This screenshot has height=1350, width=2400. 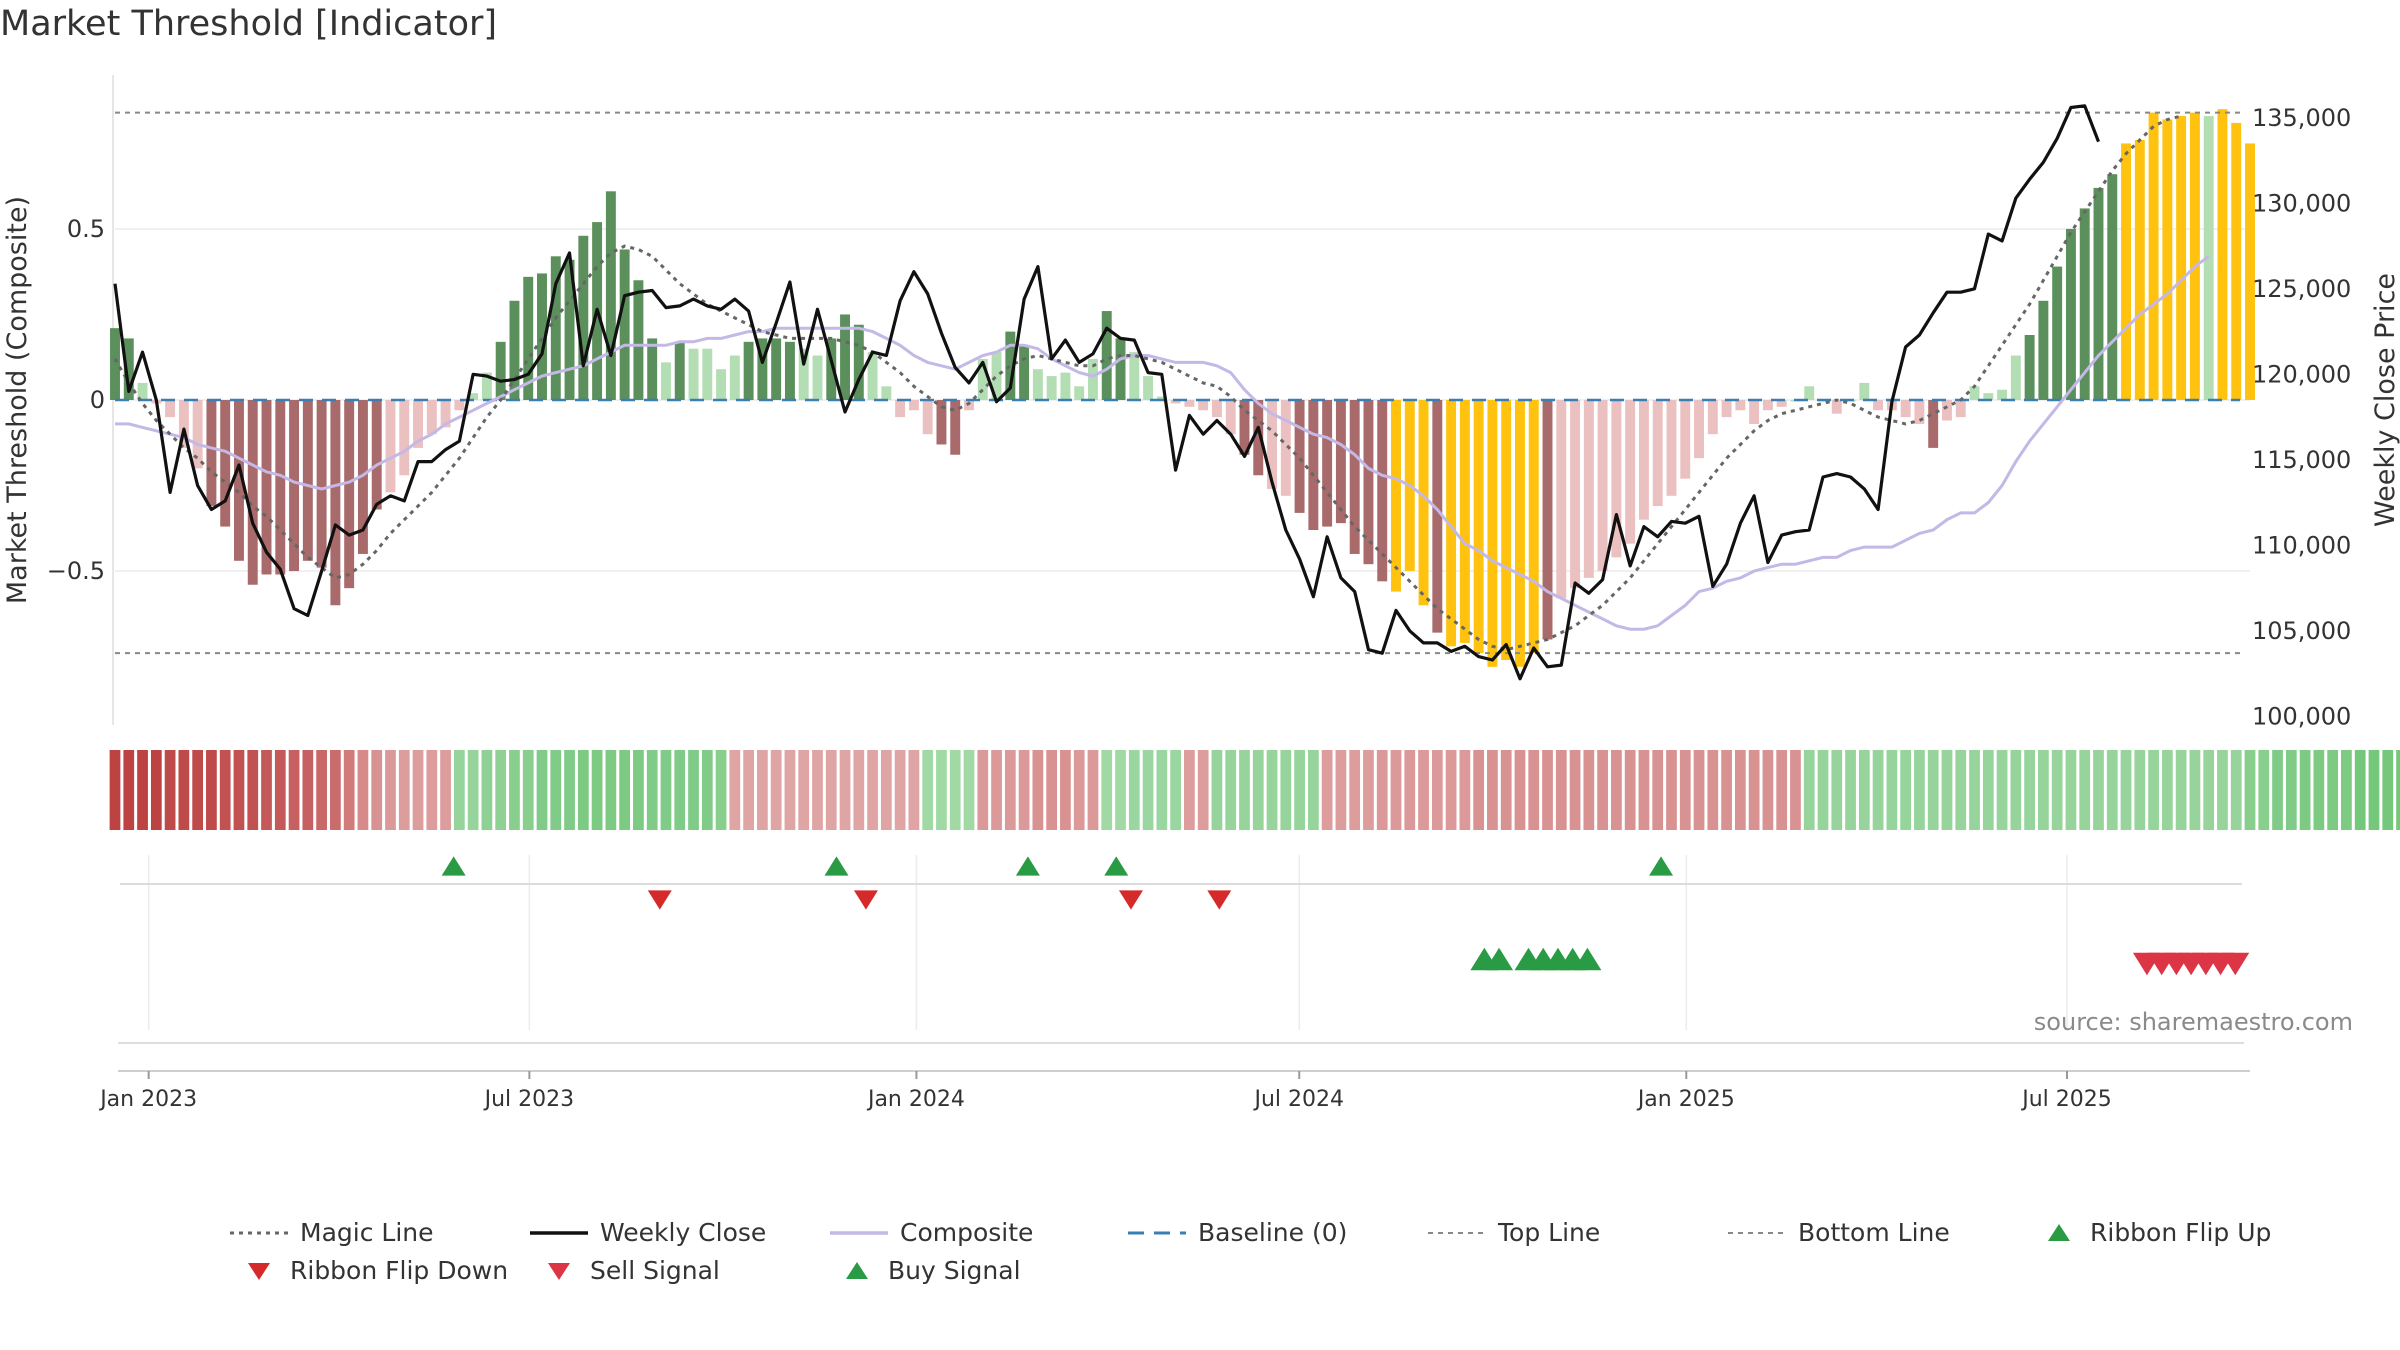 What do you see at coordinates (2301, 631) in the screenshot?
I see `y-right-tick-label: 105,000` at bounding box center [2301, 631].